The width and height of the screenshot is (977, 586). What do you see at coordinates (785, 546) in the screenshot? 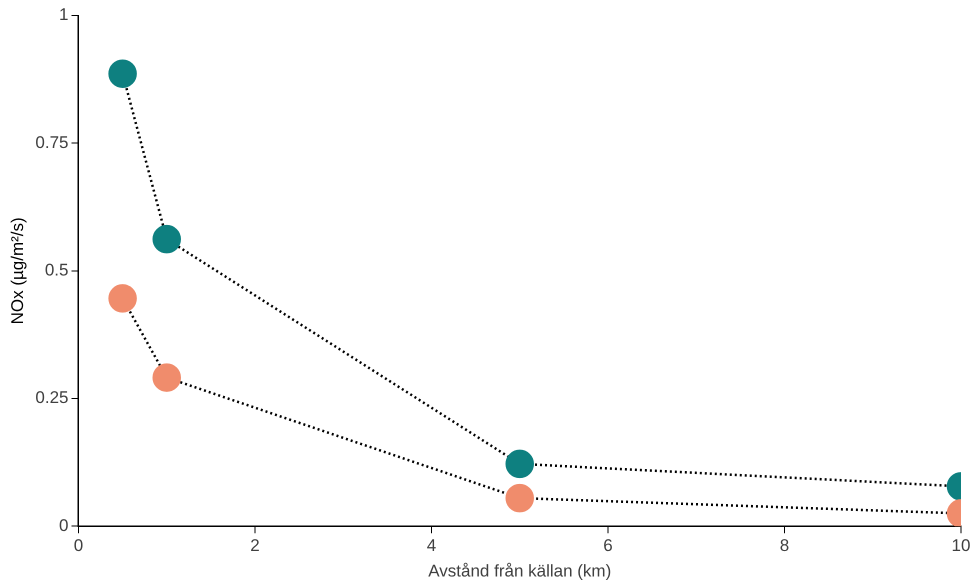
I see `x-tick-label: 8` at bounding box center [785, 546].